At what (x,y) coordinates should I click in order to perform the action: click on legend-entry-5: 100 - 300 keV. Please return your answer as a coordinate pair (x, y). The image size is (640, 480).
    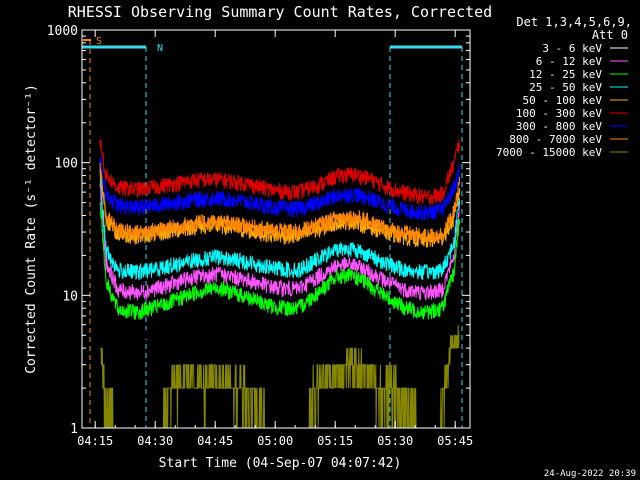
    Looking at the image, I should click on (559, 113).